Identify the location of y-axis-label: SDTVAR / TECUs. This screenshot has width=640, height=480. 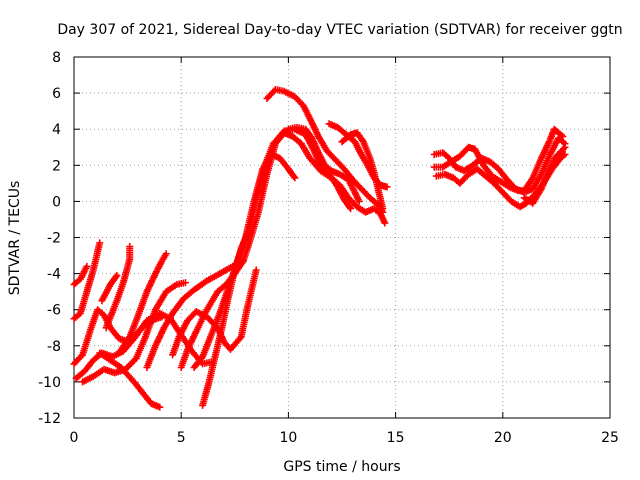
(15, 238).